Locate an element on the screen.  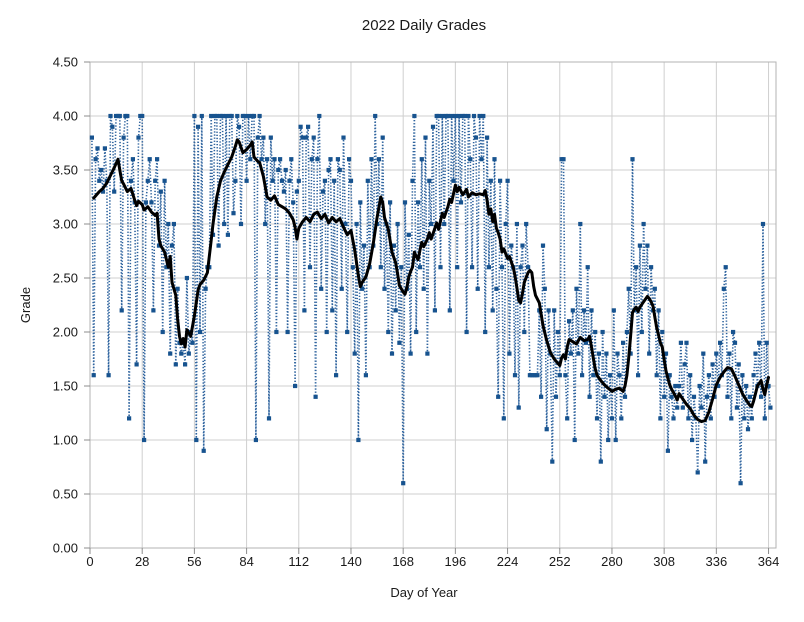
x-tick-label: 308 is located at coordinates (664, 561).